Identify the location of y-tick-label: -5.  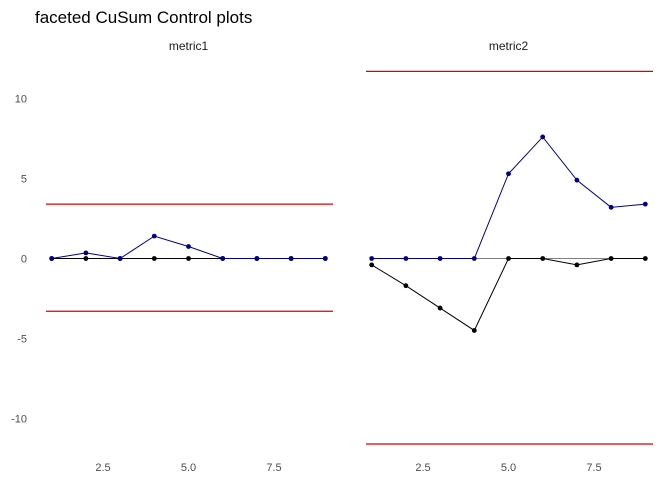
(22, 339).